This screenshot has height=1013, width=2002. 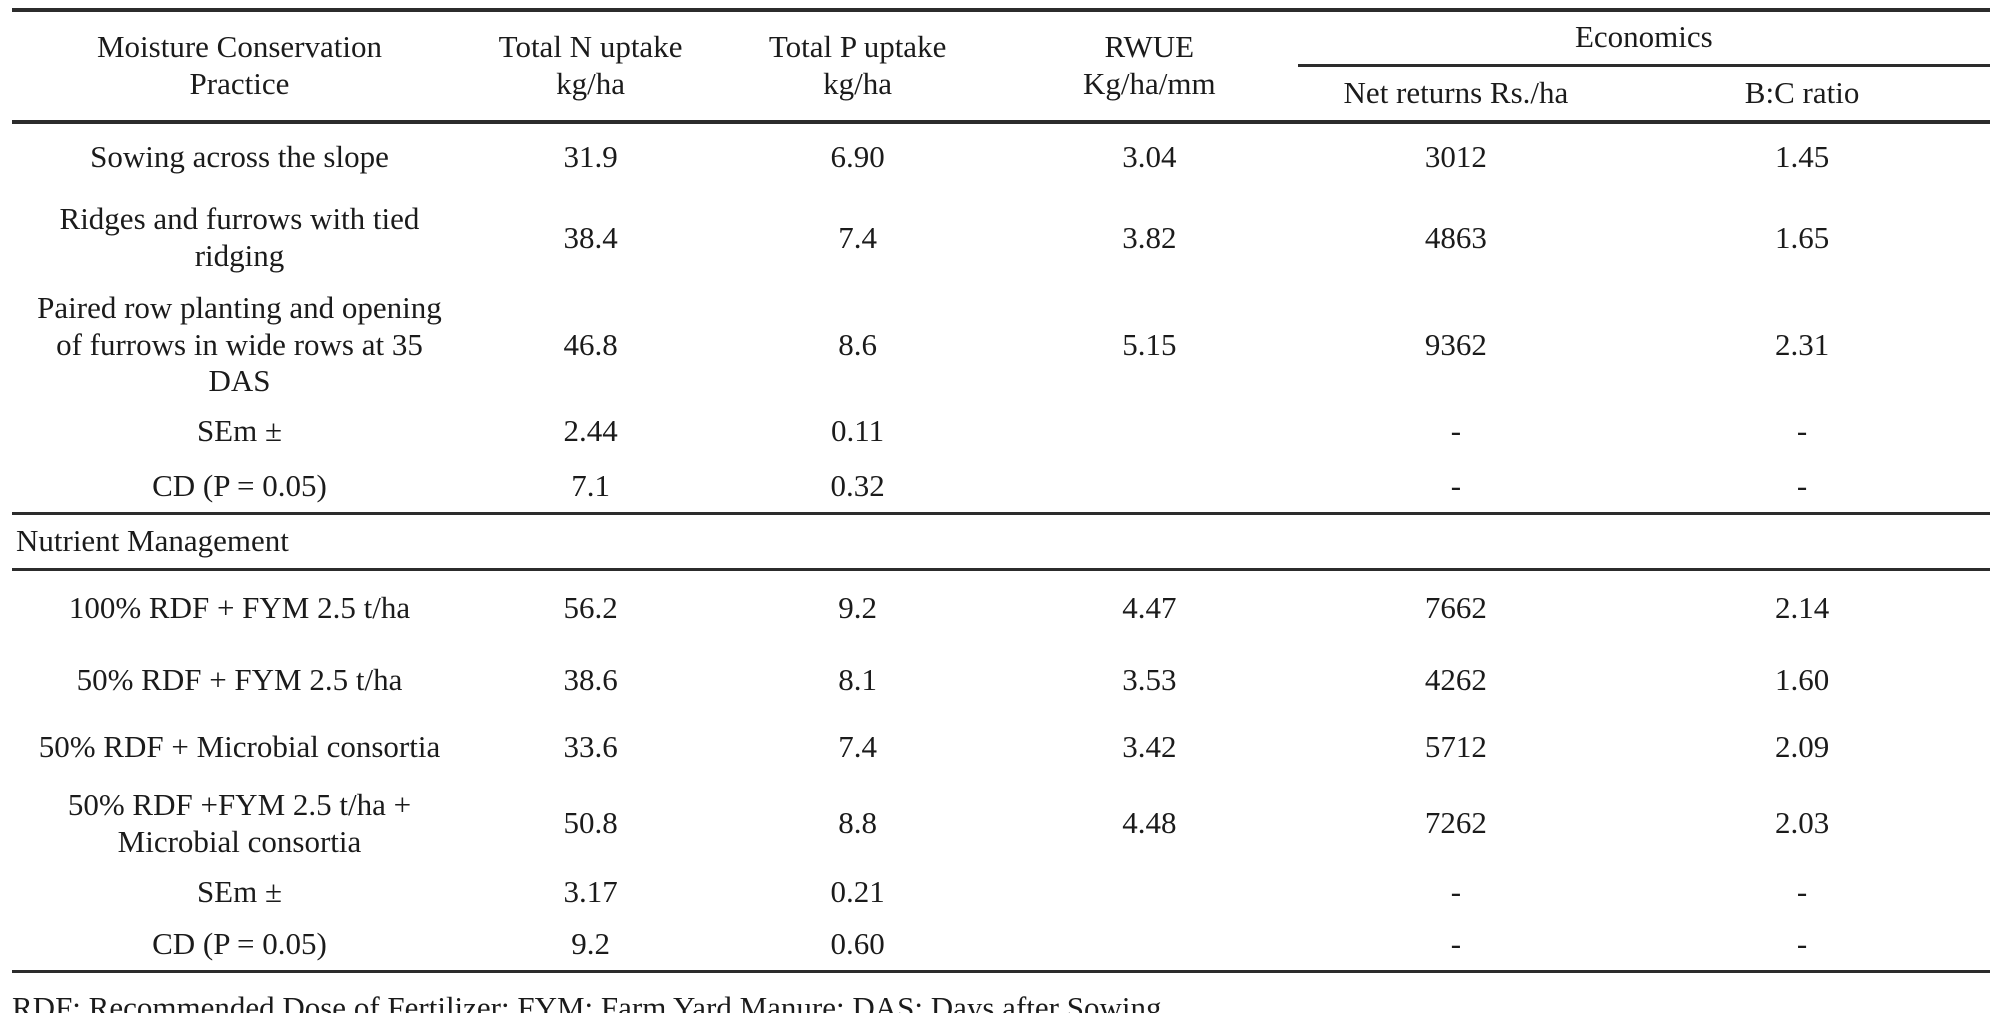 I want to click on cell-n-uptake: 38.6, so click(x=590, y=680).